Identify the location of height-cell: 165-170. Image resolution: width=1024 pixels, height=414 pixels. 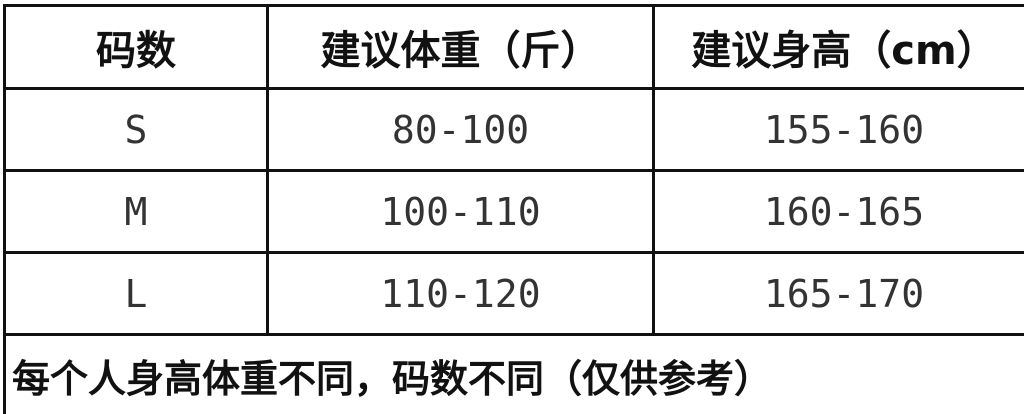
(839, 294).